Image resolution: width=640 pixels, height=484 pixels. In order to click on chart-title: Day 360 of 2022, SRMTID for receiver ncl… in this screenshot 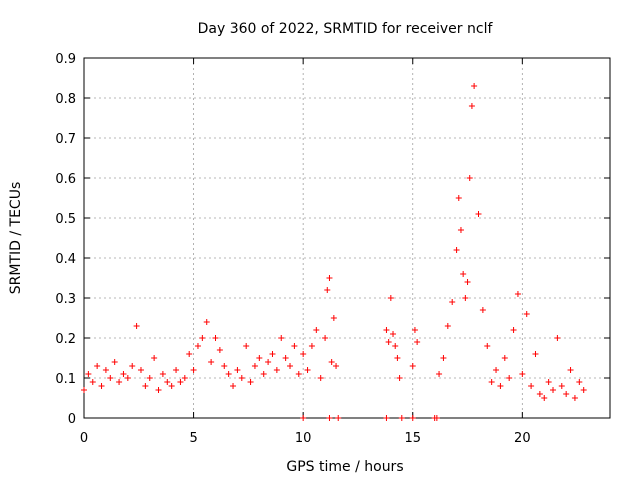, I will do `click(346, 29)`.